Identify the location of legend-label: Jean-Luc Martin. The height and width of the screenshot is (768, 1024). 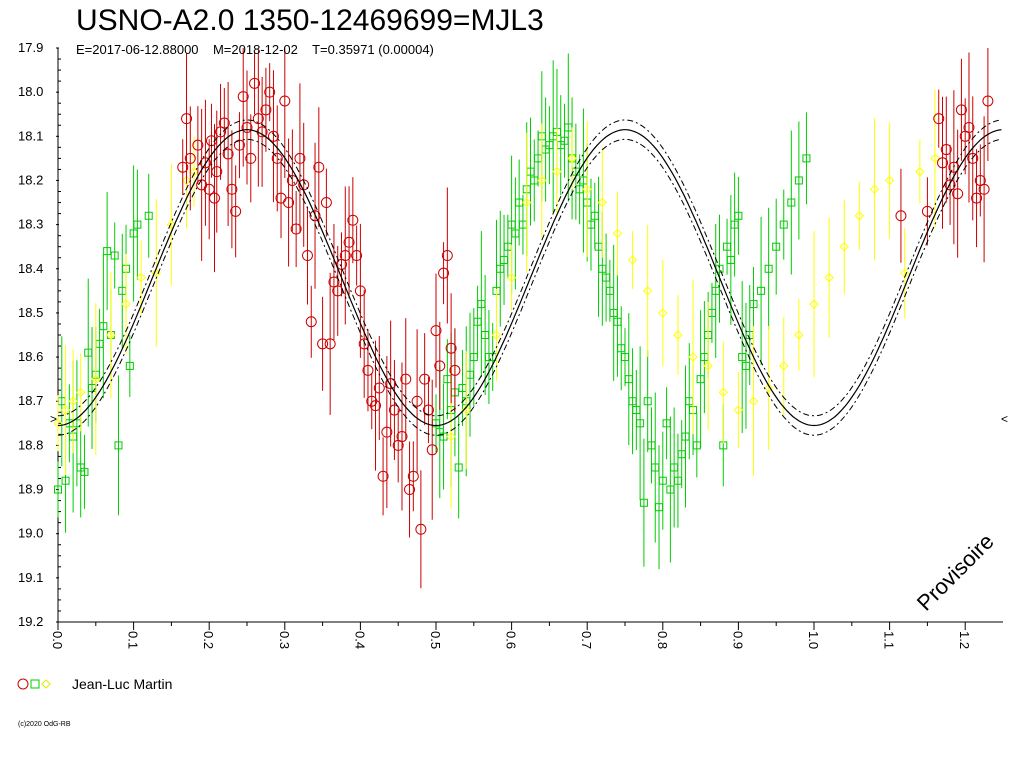
(122, 684).